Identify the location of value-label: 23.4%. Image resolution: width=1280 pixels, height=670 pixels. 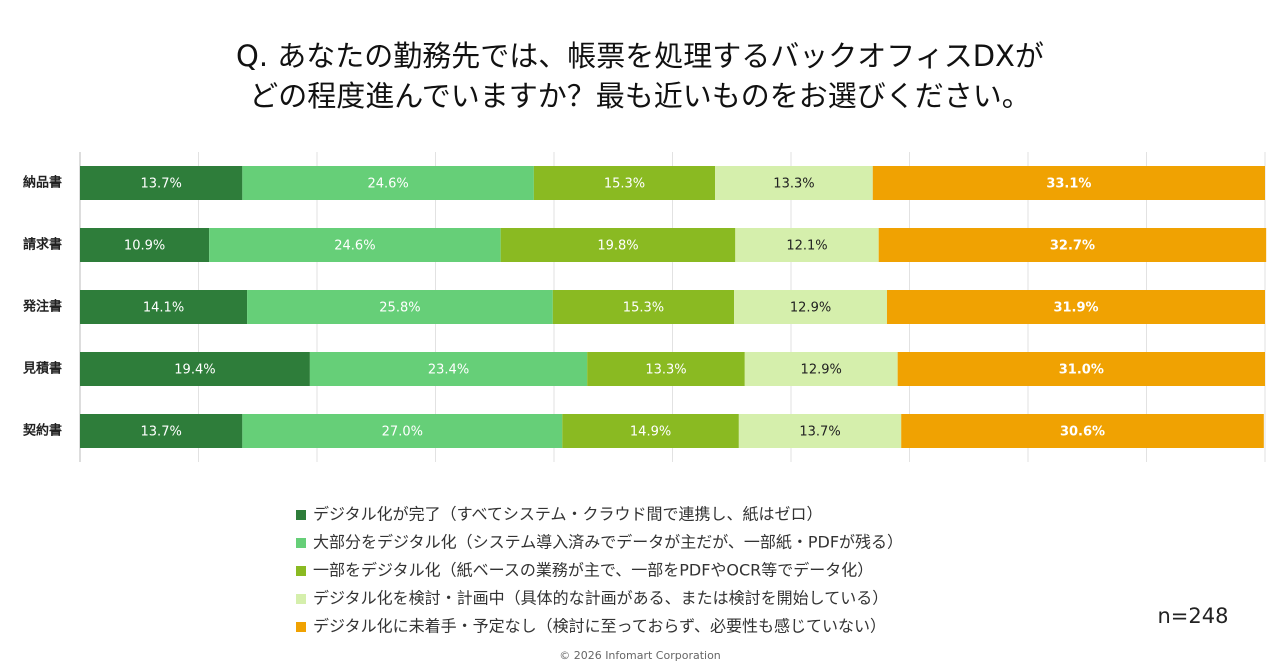
(448, 370).